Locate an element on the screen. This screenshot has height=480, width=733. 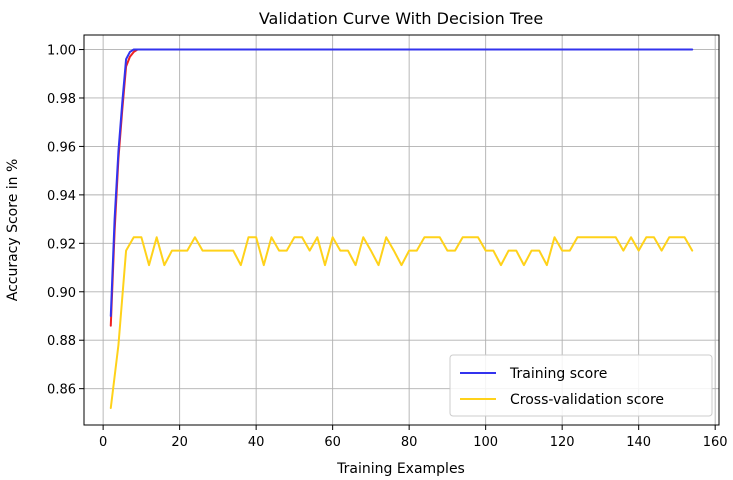
legend: Training score Cross-validation score is located at coordinates (581, 385).